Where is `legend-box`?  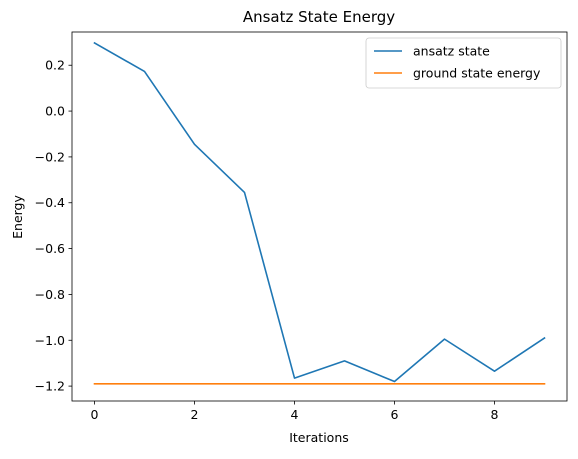
legend-box is located at coordinates (463, 63).